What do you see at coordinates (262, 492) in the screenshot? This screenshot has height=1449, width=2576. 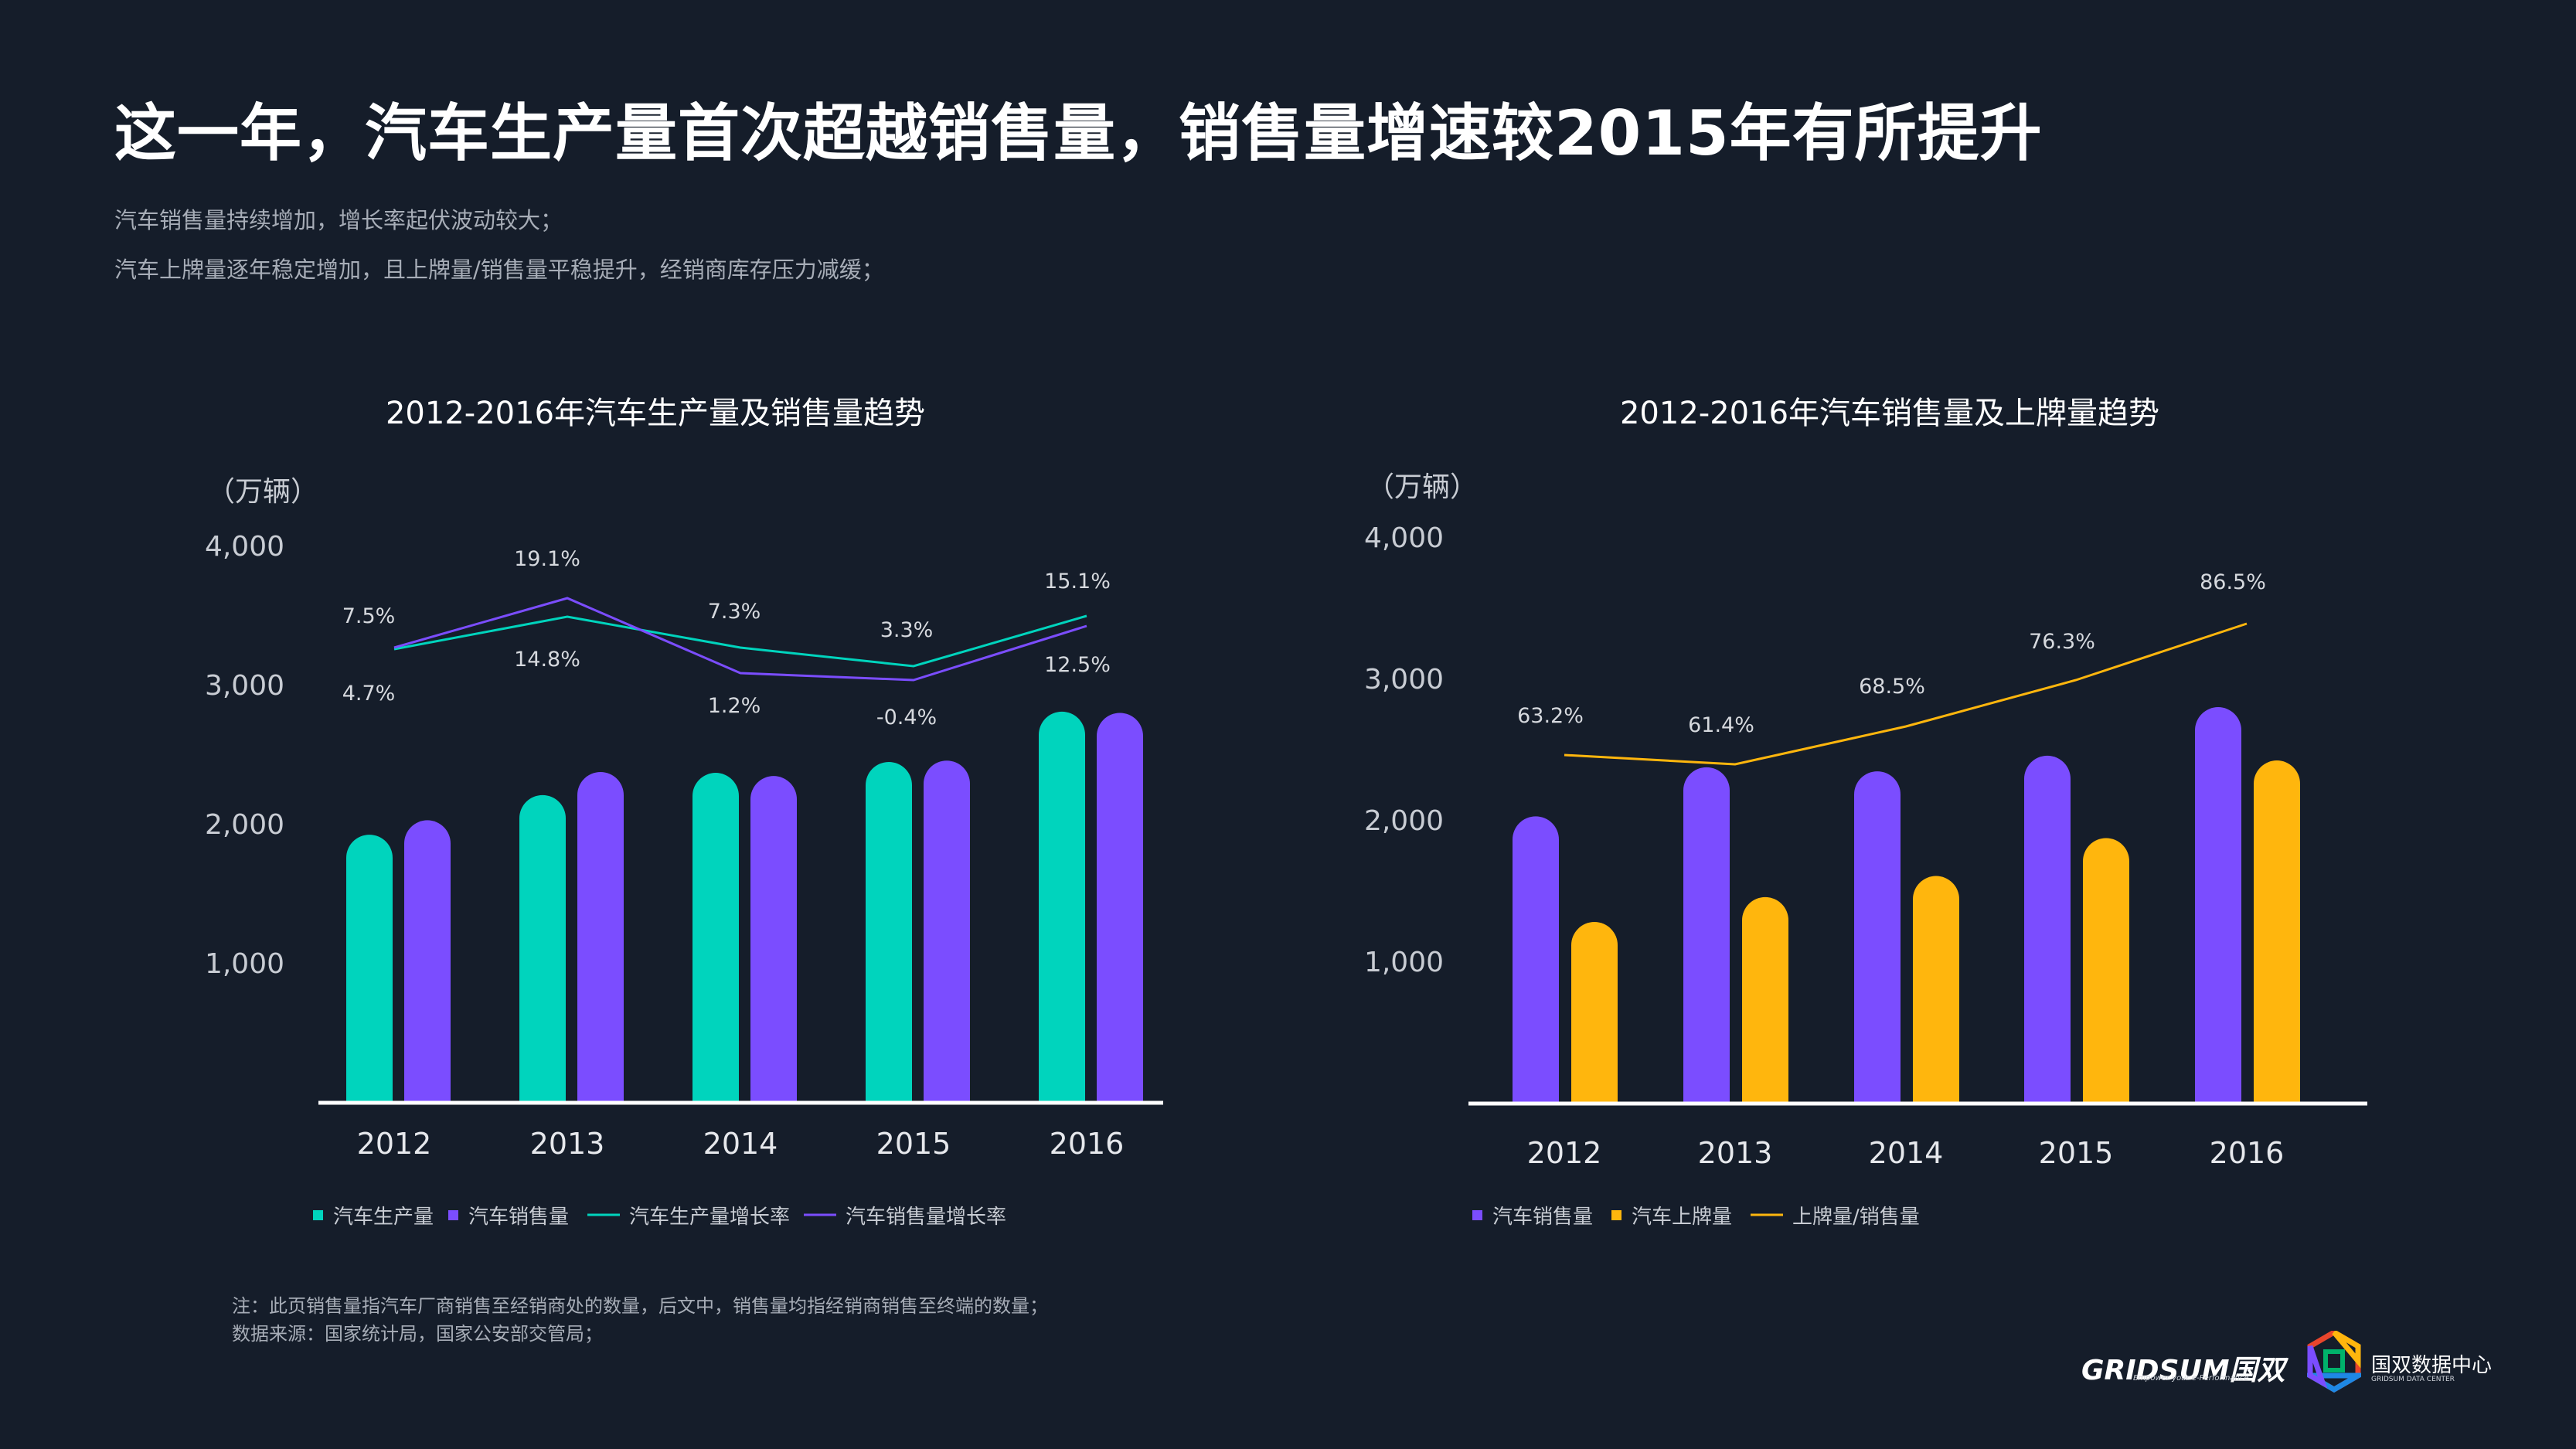 I see `chart1-unit-label: （万辆）` at bounding box center [262, 492].